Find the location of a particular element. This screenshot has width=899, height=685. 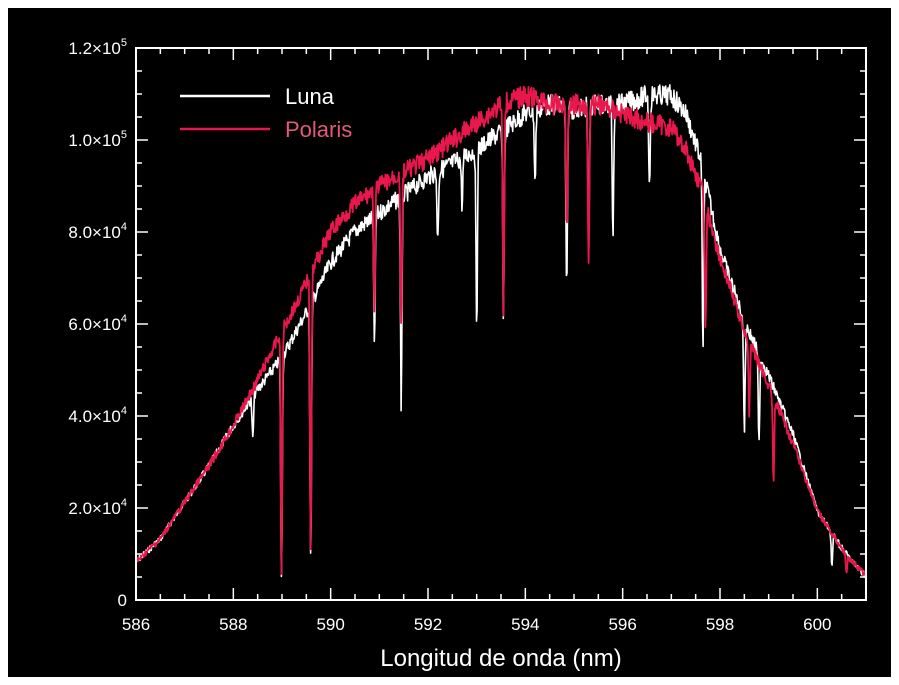

x-tick-label: 596 is located at coordinates (622, 624).